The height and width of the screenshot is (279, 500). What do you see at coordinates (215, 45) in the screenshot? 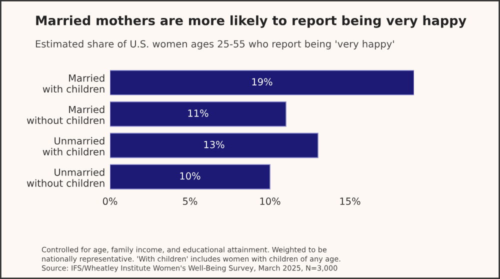
I see `chart-subtitle: Estimated share of U.S. women ages 25-55 who report being 'very happy'` at bounding box center [215, 45].